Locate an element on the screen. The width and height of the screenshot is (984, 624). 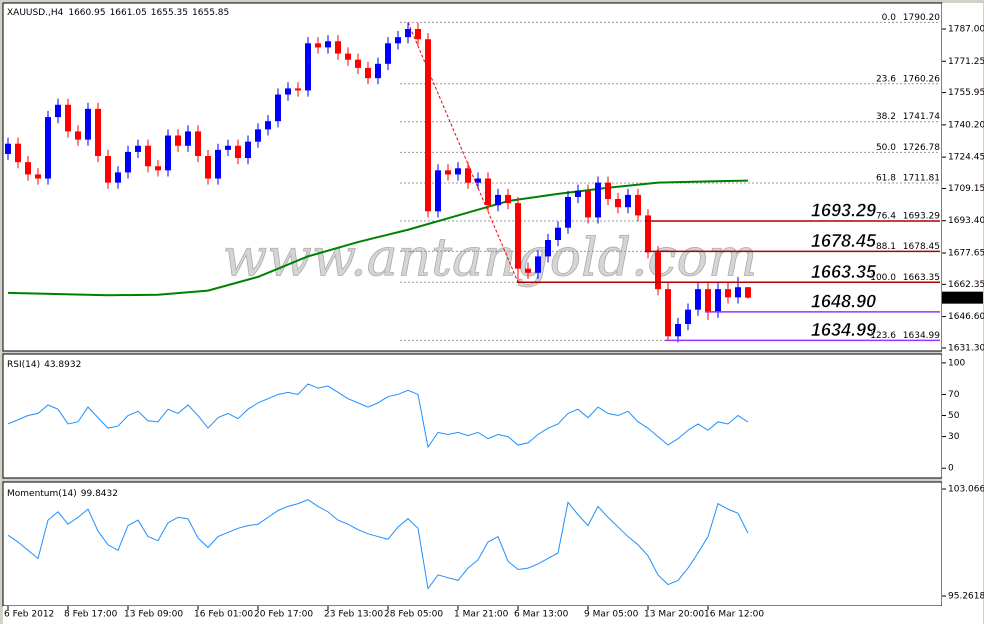
watermark: www.antangold.com is located at coordinates (490, 259).